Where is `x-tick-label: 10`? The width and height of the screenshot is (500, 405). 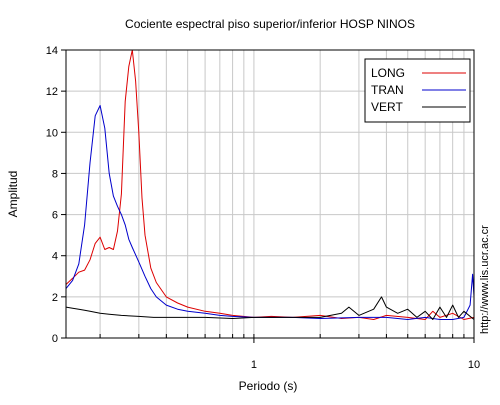
x-tick-label: 10 is located at coordinates (474, 365).